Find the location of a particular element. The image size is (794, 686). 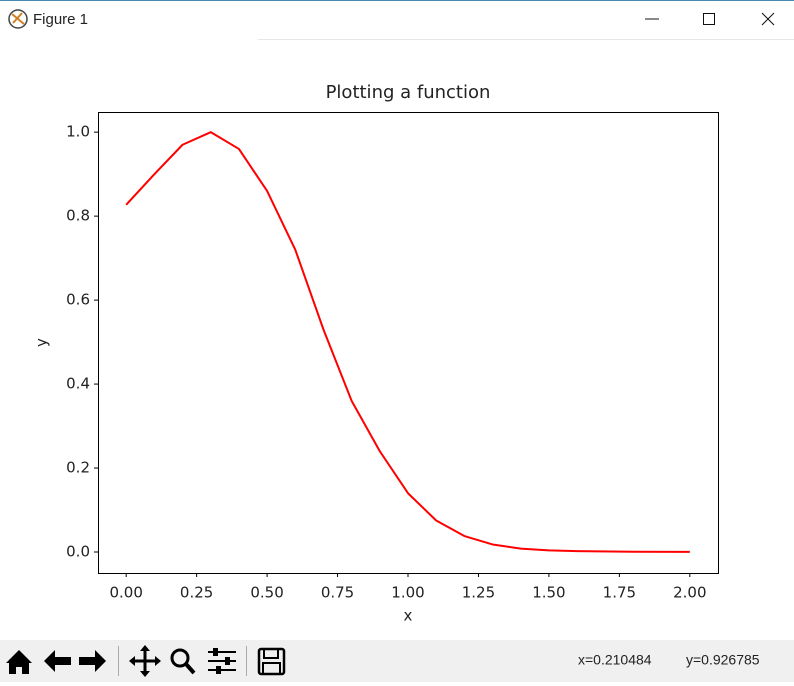

window-title: Figure 1 is located at coordinates (60, 19).